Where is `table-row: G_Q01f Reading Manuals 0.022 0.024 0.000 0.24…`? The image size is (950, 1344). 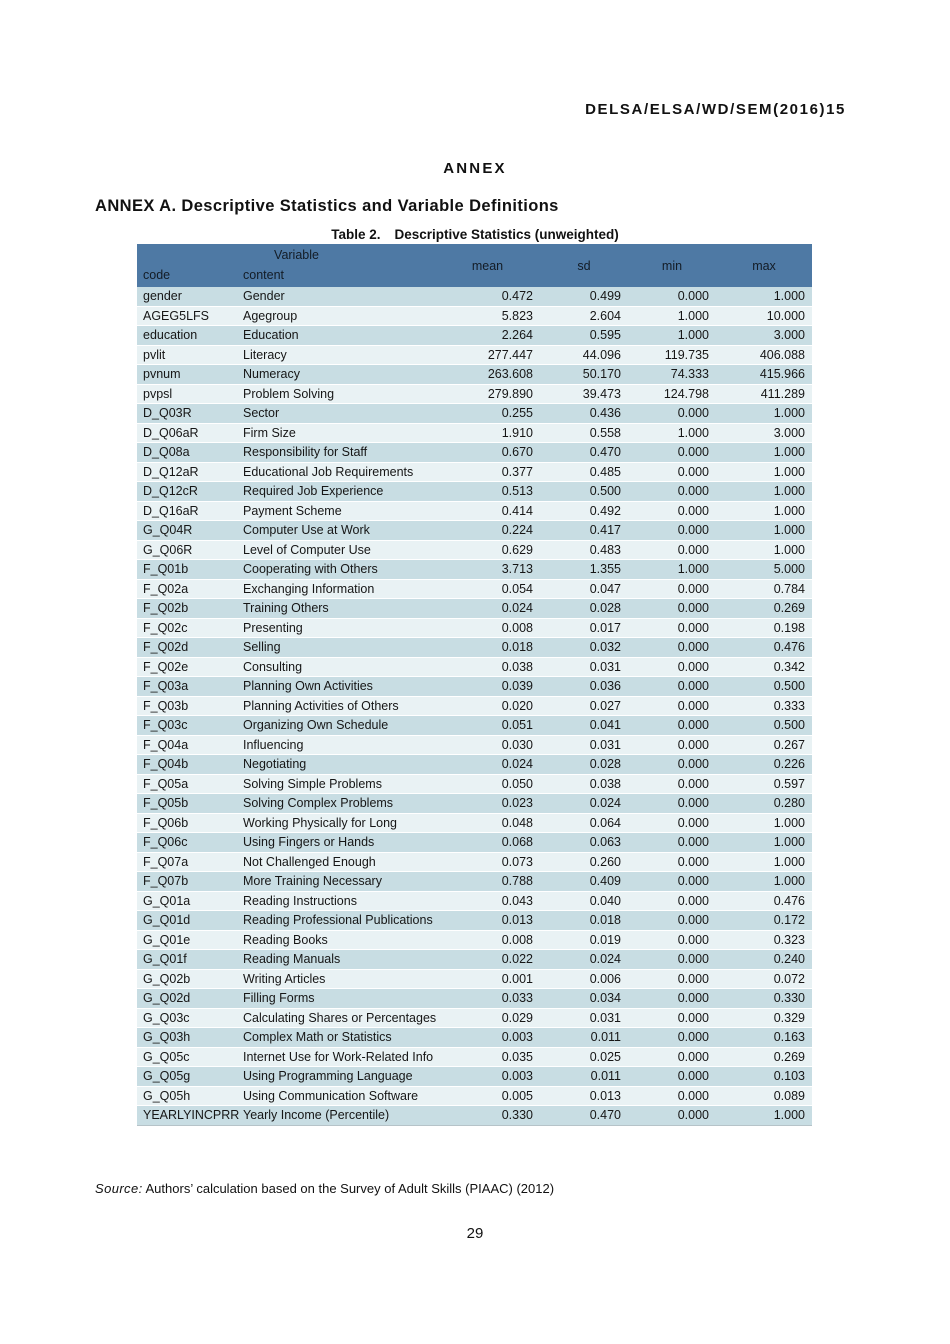 table-row: G_Q01f Reading Manuals 0.022 0.024 0.000 0.24… is located at coordinates (474, 959).